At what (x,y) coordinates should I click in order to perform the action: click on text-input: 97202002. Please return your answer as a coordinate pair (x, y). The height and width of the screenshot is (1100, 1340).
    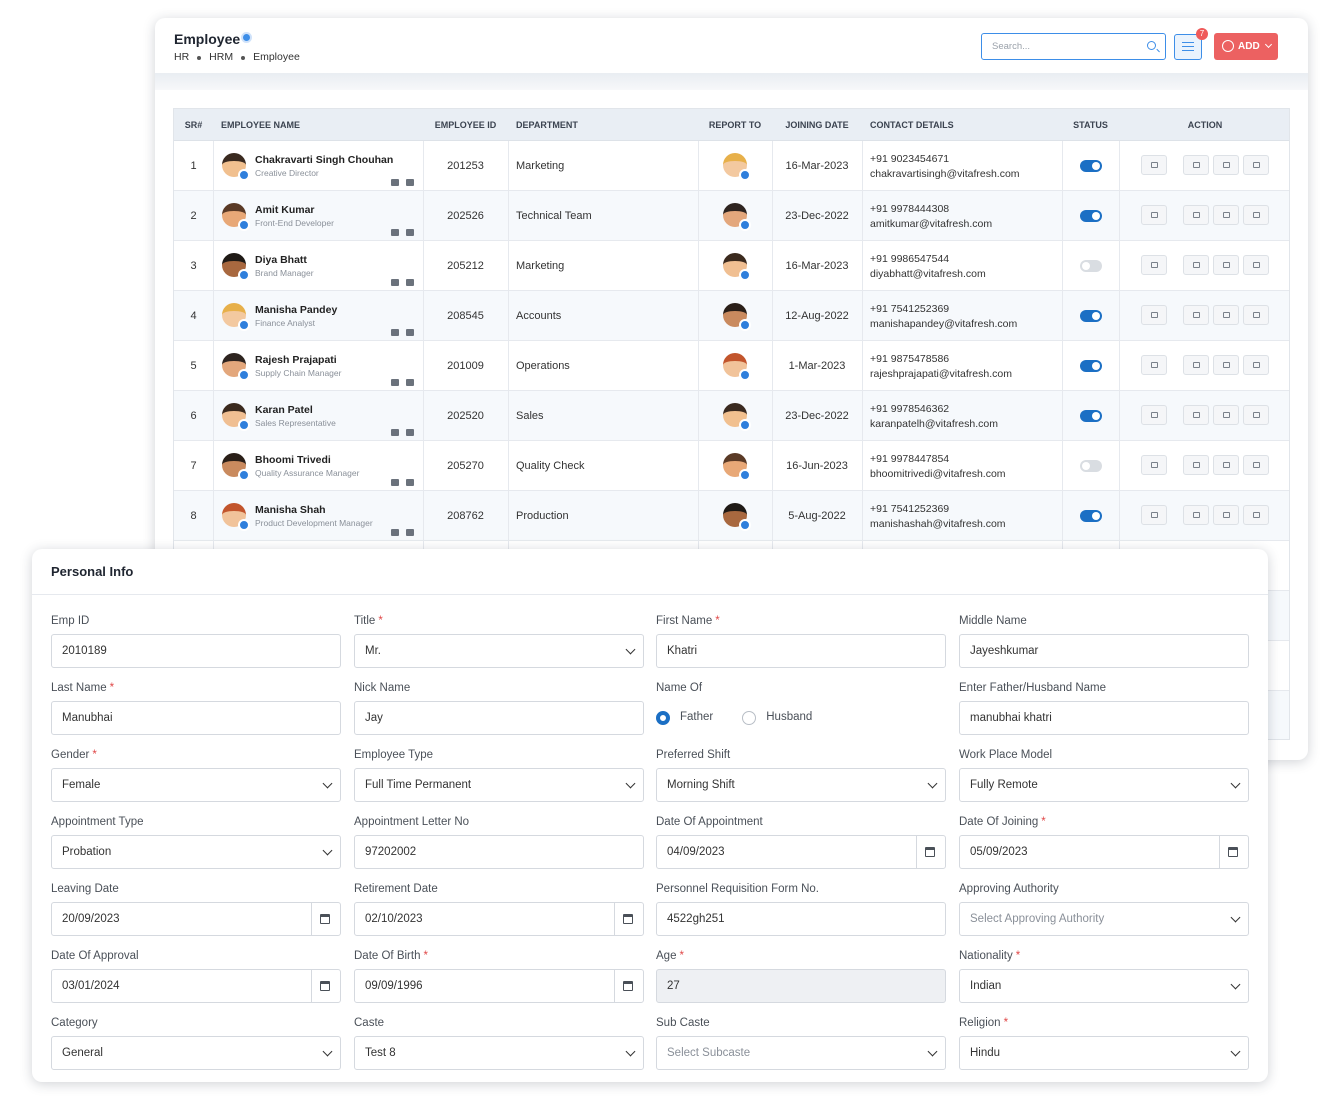
    Looking at the image, I should click on (499, 852).